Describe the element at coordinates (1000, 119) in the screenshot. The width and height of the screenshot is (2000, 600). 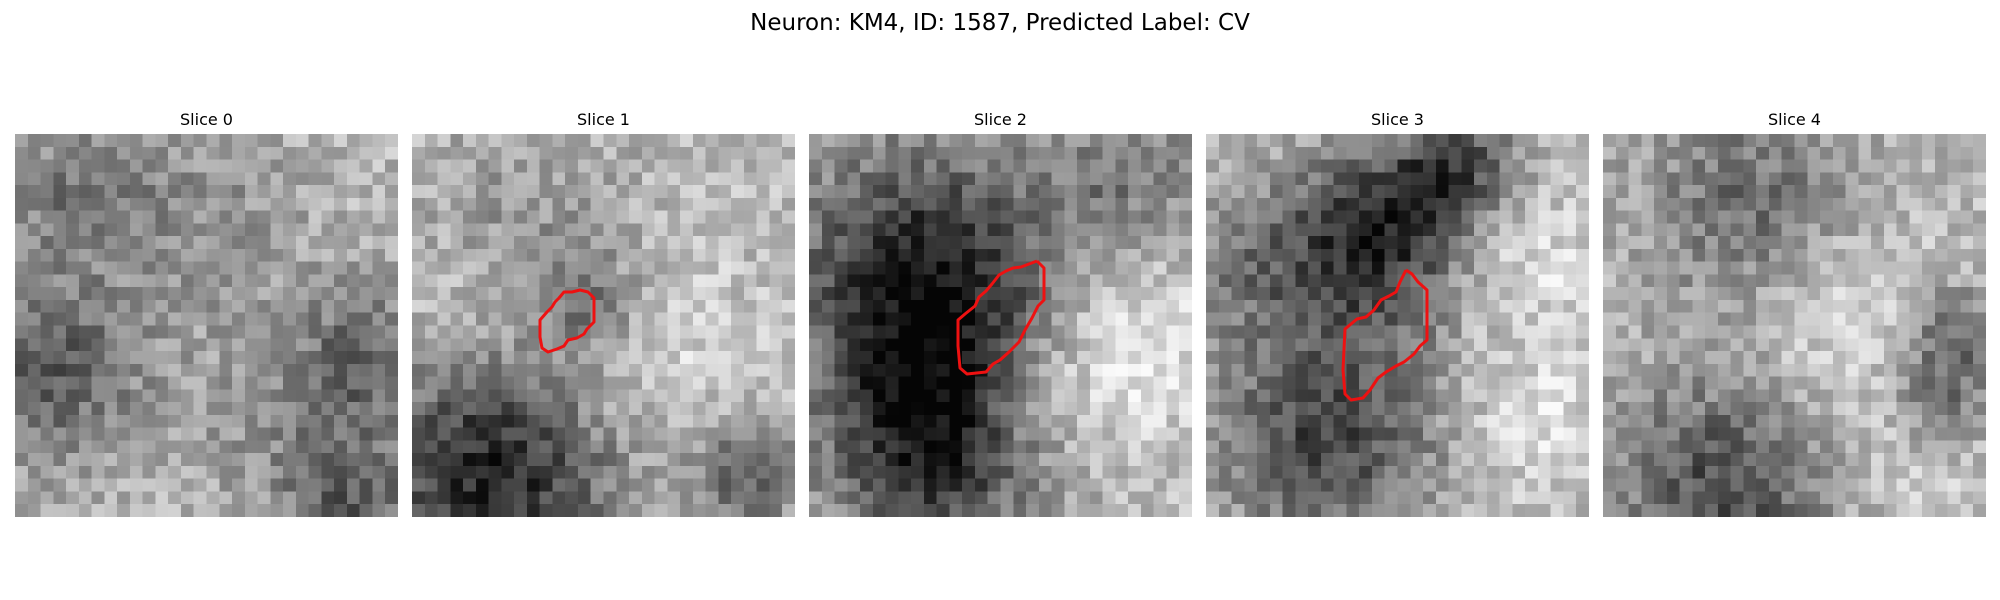
I see `slice-title-2: Slice 2` at that location.